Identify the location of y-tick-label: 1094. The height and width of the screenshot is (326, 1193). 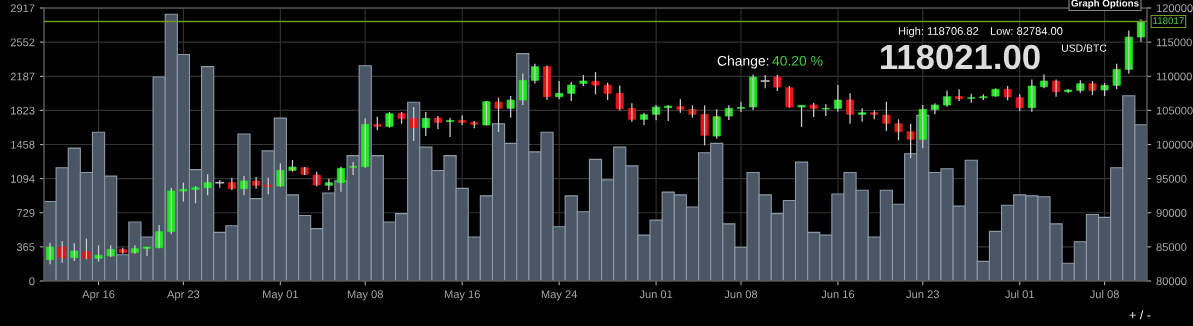
(23, 178).